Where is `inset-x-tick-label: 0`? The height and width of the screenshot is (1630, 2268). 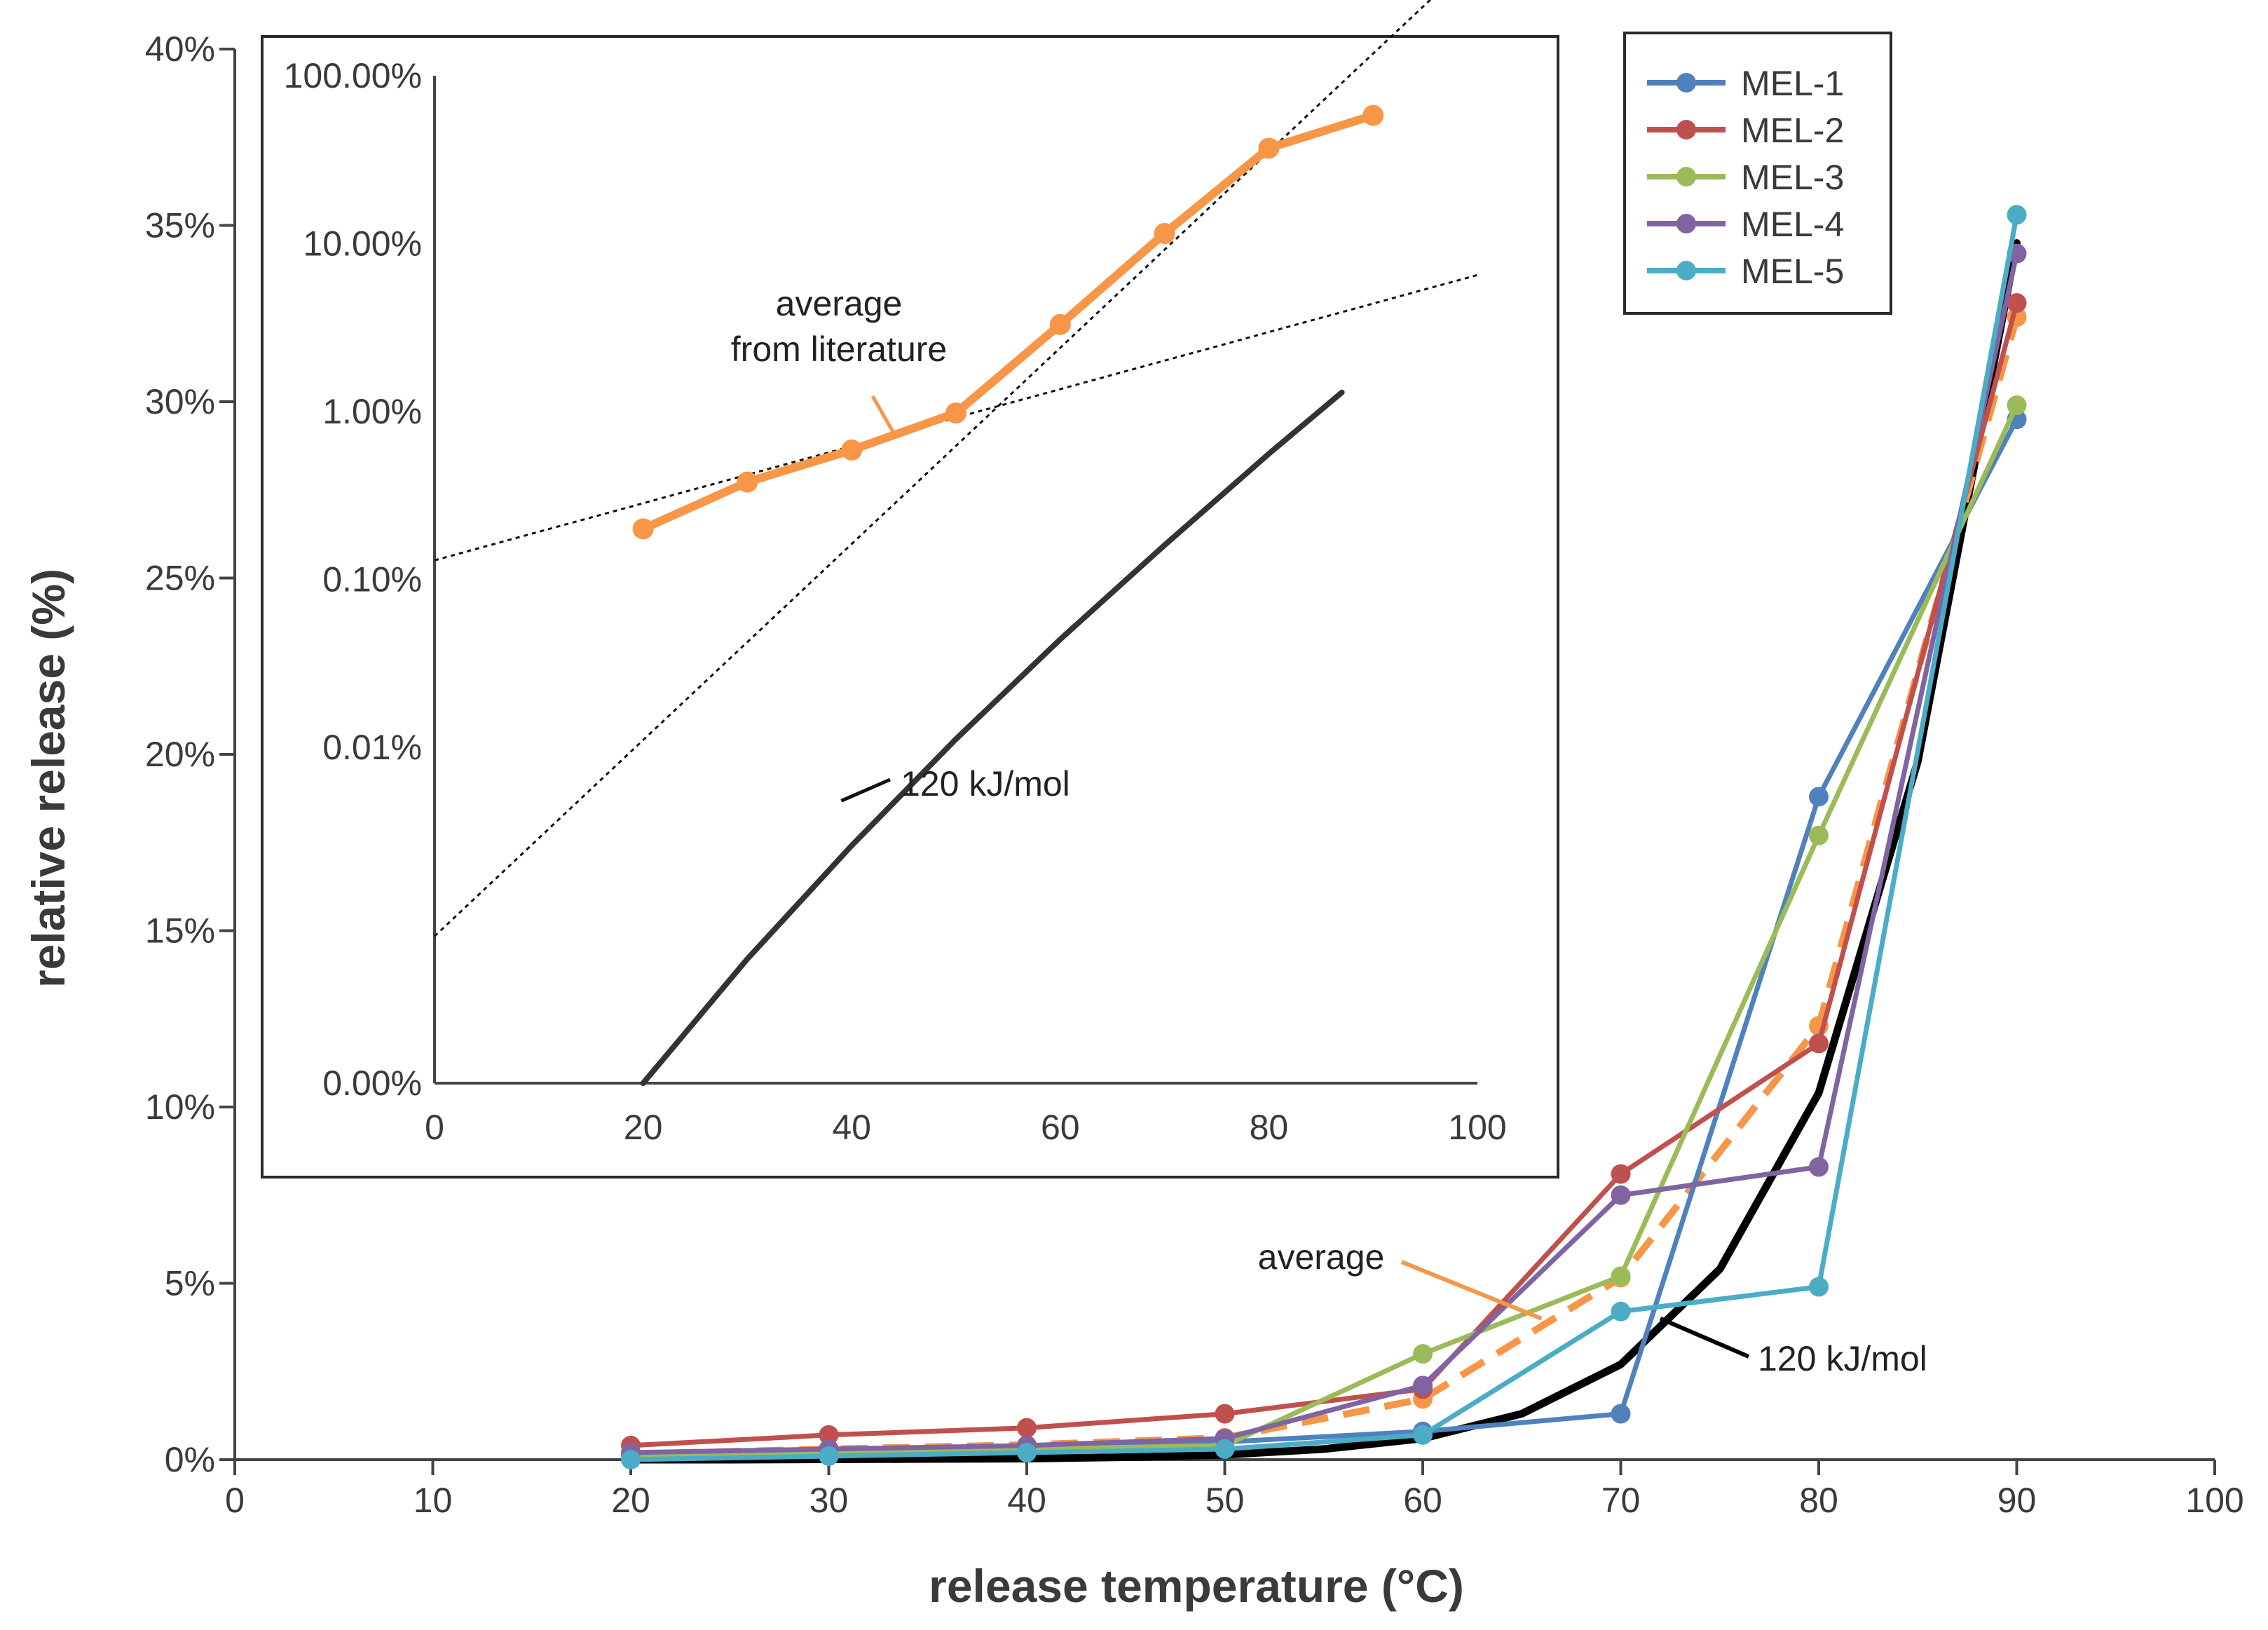
inset-x-tick-label: 0 is located at coordinates (434, 1127).